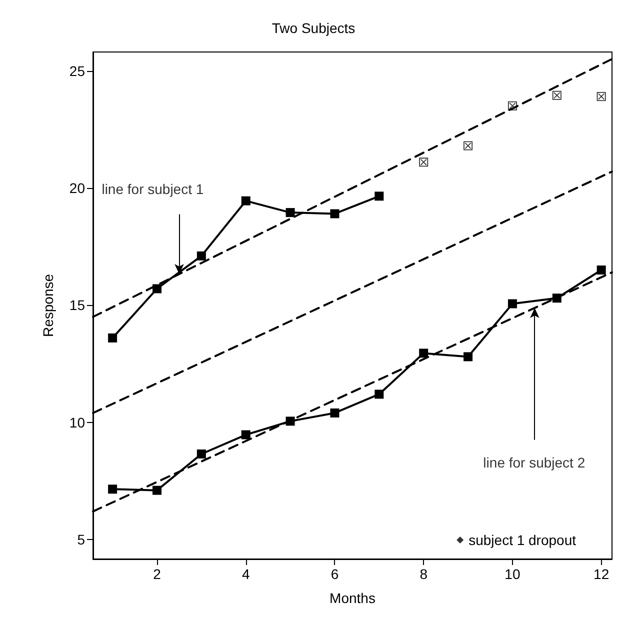 This screenshot has width=627, height=632. What do you see at coordinates (81, 540) in the screenshot?
I see `y-tick-label: 5` at bounding box center [81, 540].